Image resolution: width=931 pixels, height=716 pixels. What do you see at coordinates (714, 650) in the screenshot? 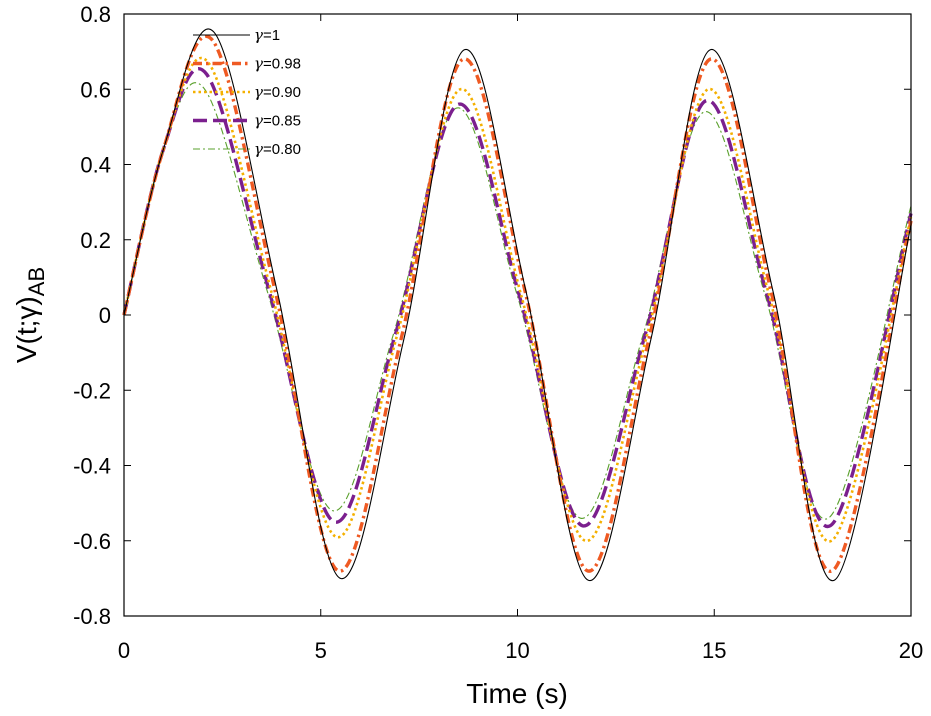
I see `x-tick-label: 15` at bounding box center [714, 650].